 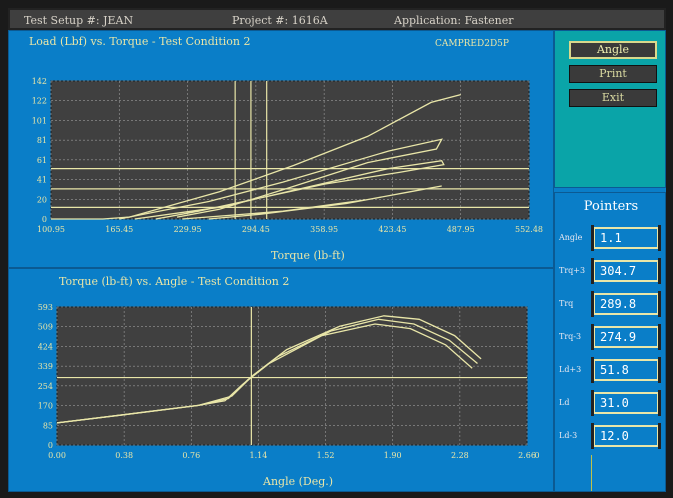 I want to click on pointer-row-ld-plus: Ld+3 51.8, so click(x=611, y=370).